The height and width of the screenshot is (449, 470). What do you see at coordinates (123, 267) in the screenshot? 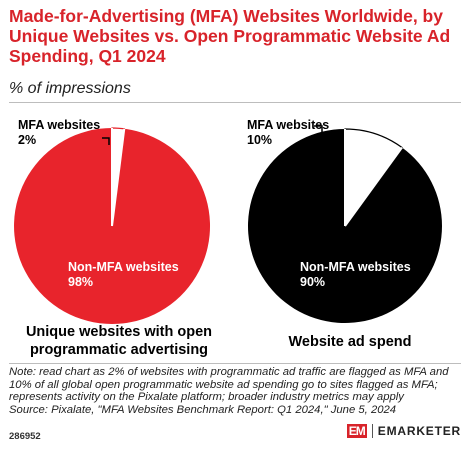
I see `pie-0-non-mfa-label: Non-MFA websites` at bounding box center [123, 267].